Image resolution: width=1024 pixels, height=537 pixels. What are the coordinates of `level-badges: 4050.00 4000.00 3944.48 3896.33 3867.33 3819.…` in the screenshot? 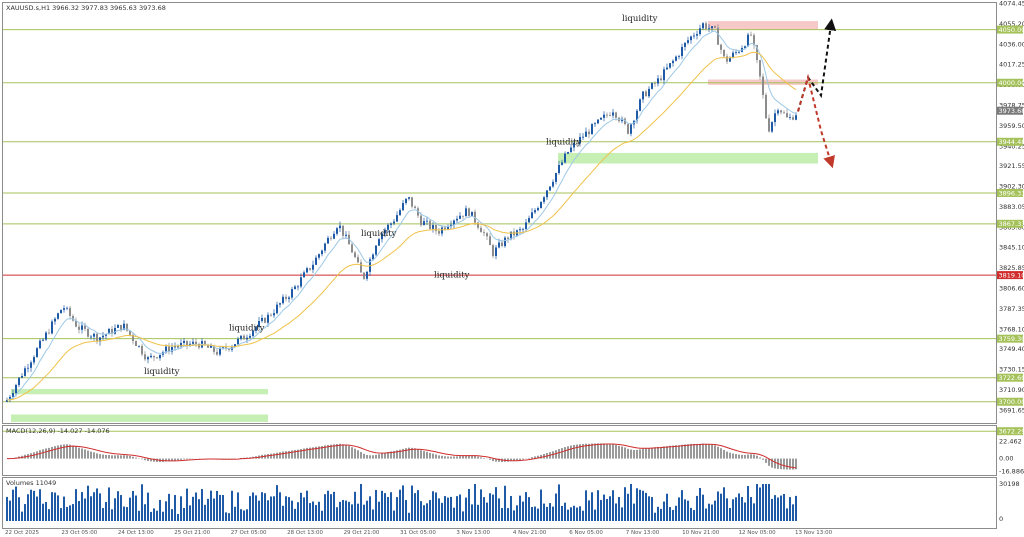 It's located at (1010, 230).